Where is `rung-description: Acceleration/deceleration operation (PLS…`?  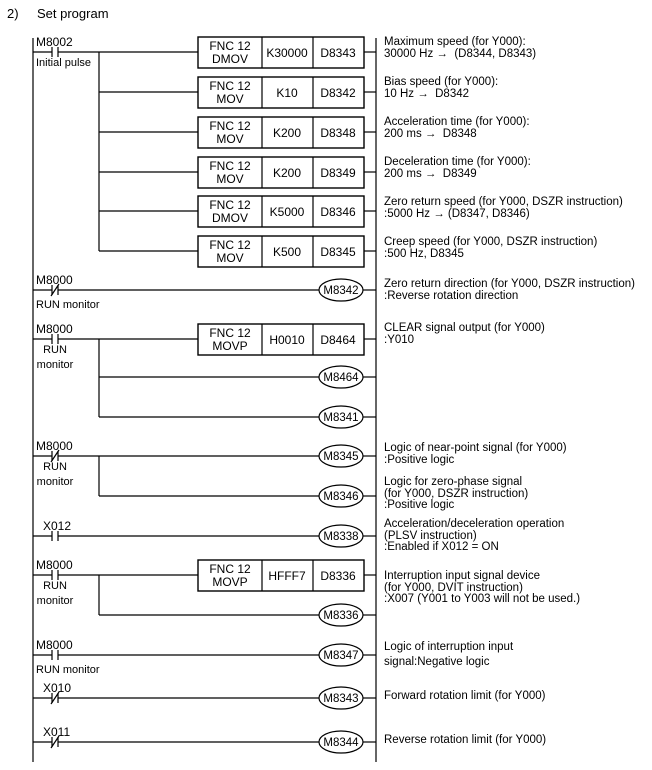
rung-description: Acceleration/deceleration operation (PLS… is located at coordinates (474, 535).